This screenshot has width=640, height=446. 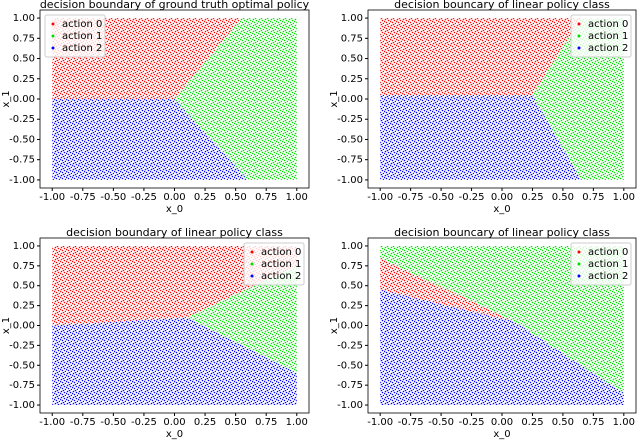 I want to click on y-tick-label: -0.75, so click(x=350, y=385).